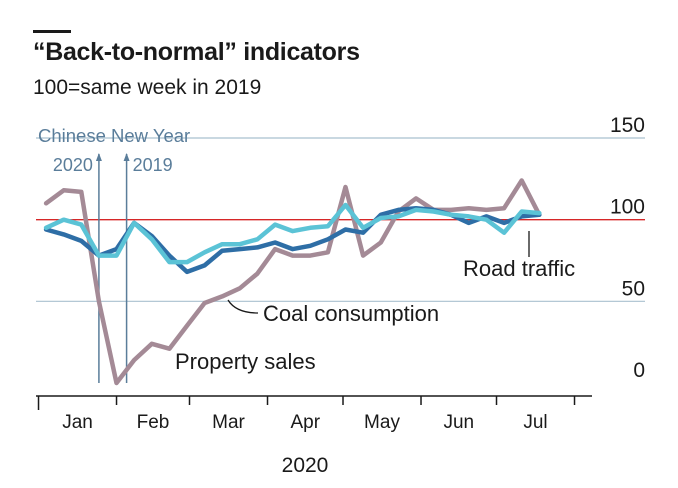 Image resolution: width=678 pixels, height=488 pixels. I want to click on annotation-label: Road traffic, so click(519, 268).